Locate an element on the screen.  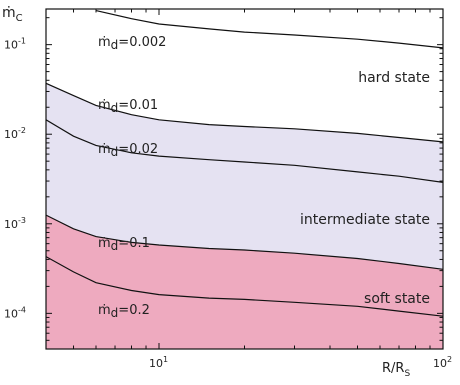
y-tick-label: 10⁻¹ is located at coordinates (15, 44).